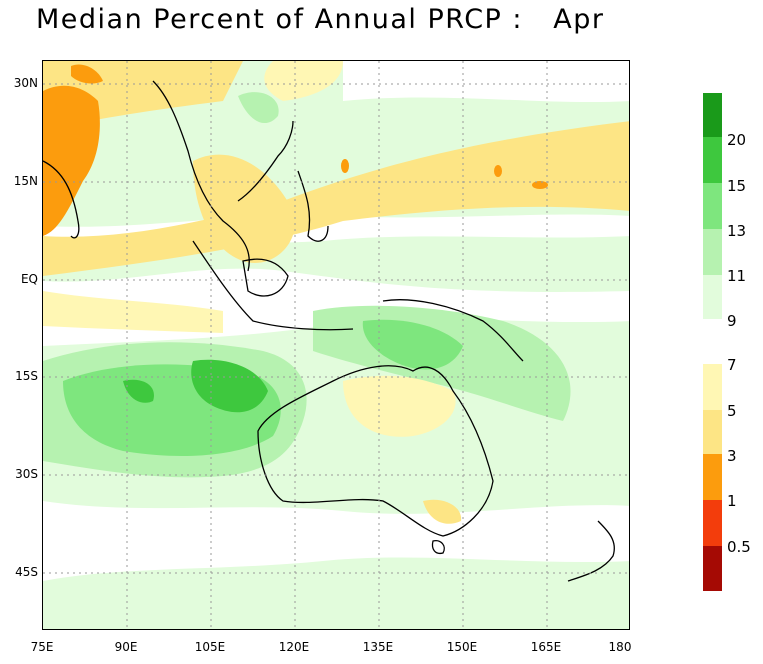  Describe the element at coordinates (737, 186) in the screenshot. I see `colorbar-label-15: 15` at that location.